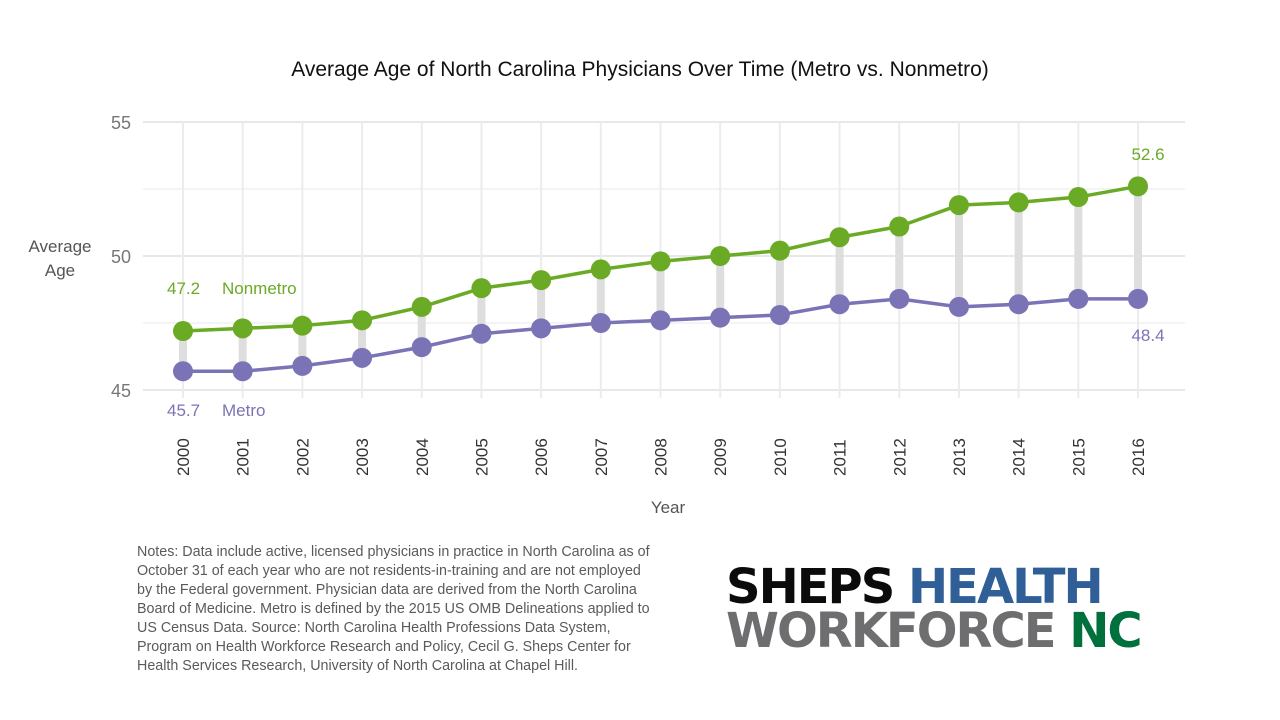  Describe the element at coordinates (839, 304) in the screenshot. I see `point-metro-2011` at that location.